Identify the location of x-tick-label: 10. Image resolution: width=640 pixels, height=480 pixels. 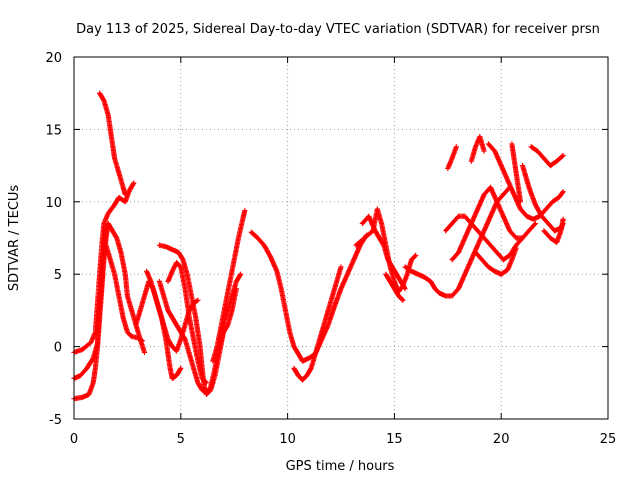
(287, 439).